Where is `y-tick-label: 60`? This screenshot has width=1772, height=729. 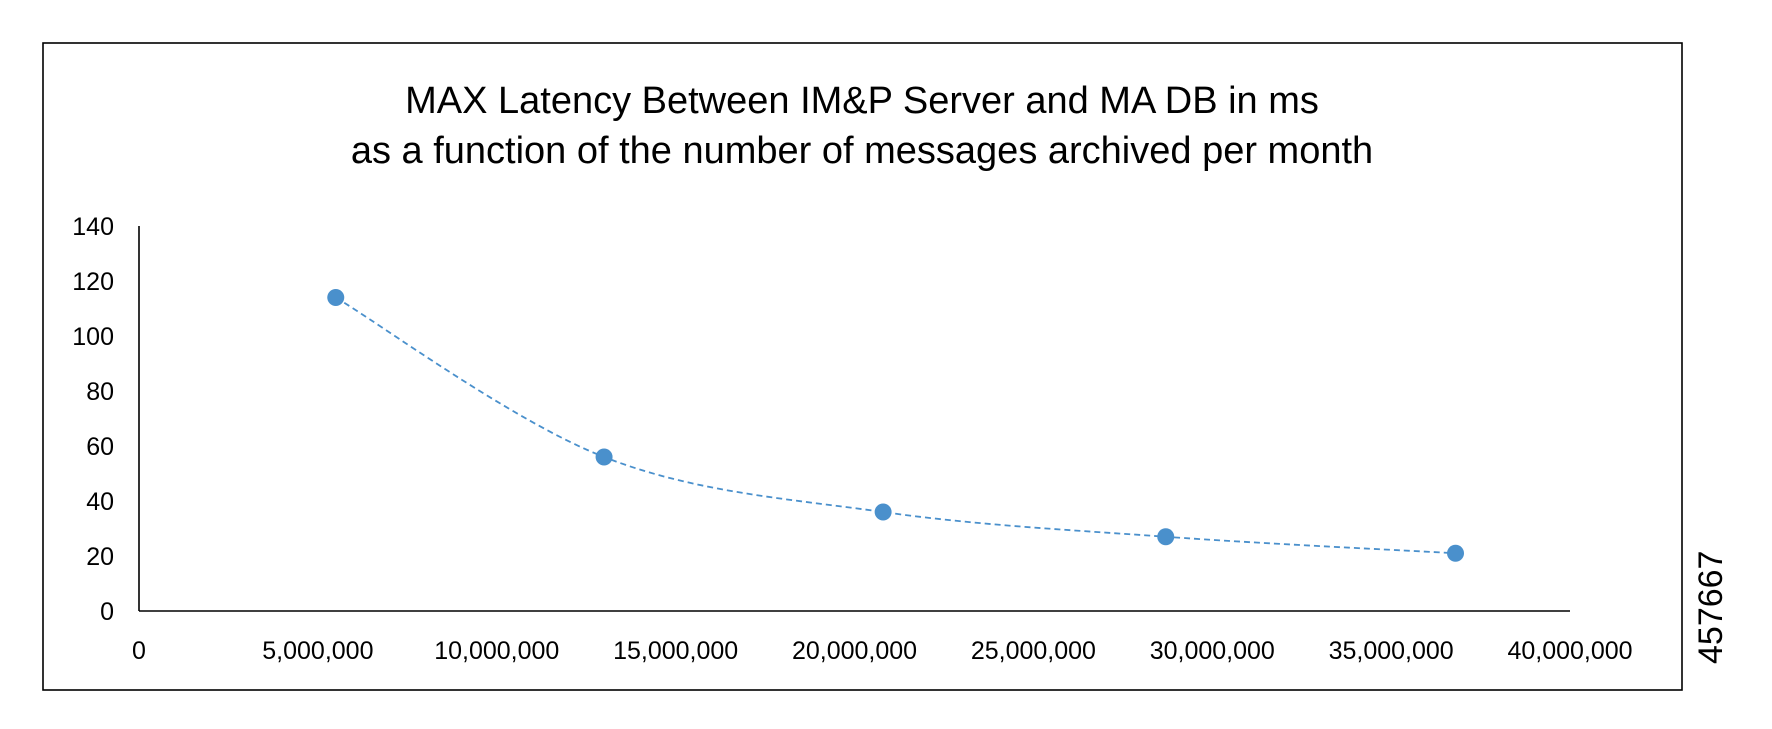 y-tick-label: 60 is located at coordinates (100, 447).